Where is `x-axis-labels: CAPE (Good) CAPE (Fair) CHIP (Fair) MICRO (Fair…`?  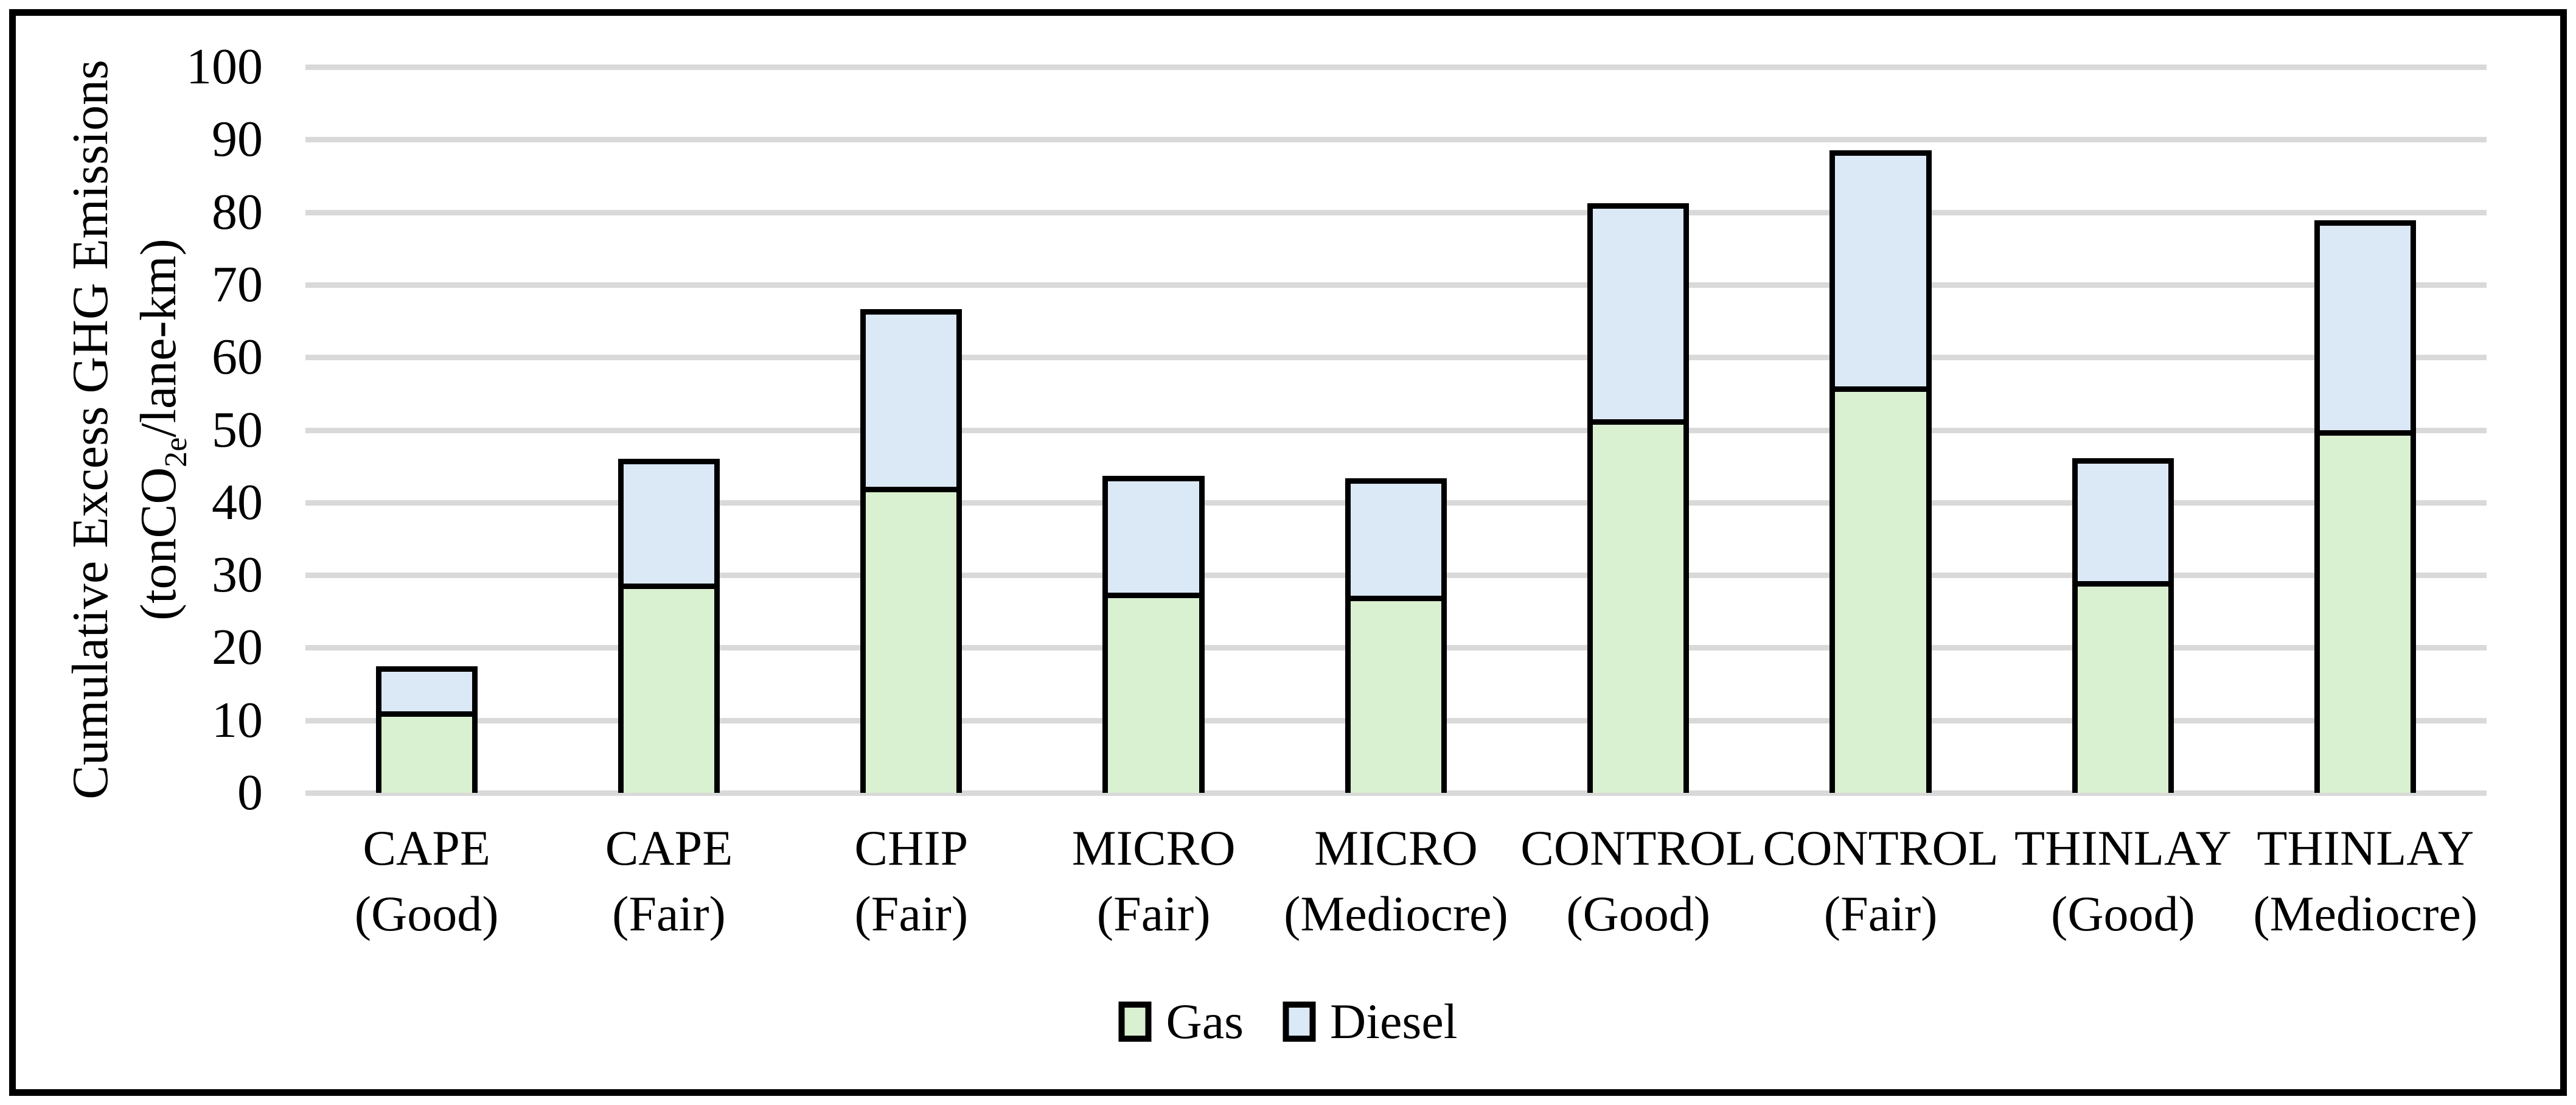
x-axis-labels: CAPE (Good) CAPE (Fair) CHIP (Fair) MICRO (Fair… is located at coordinates (1396, 881).